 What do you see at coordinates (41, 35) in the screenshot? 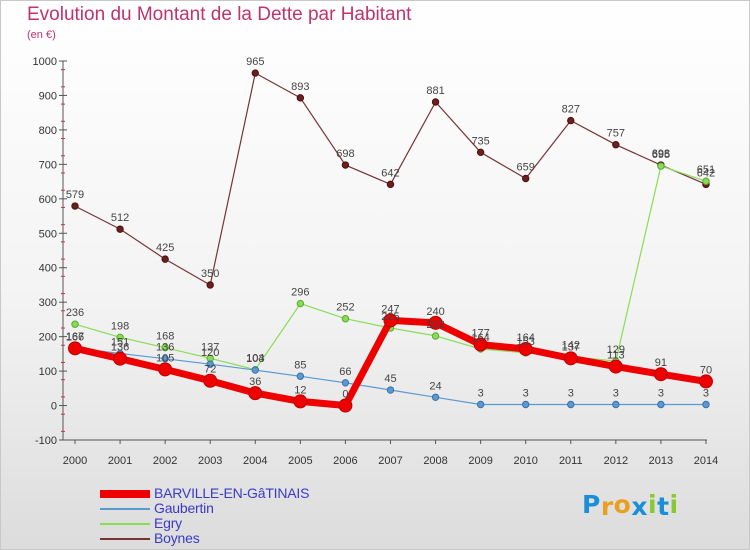
I see `chart-subtitle: (en €)` at bounding box center [41, 35].